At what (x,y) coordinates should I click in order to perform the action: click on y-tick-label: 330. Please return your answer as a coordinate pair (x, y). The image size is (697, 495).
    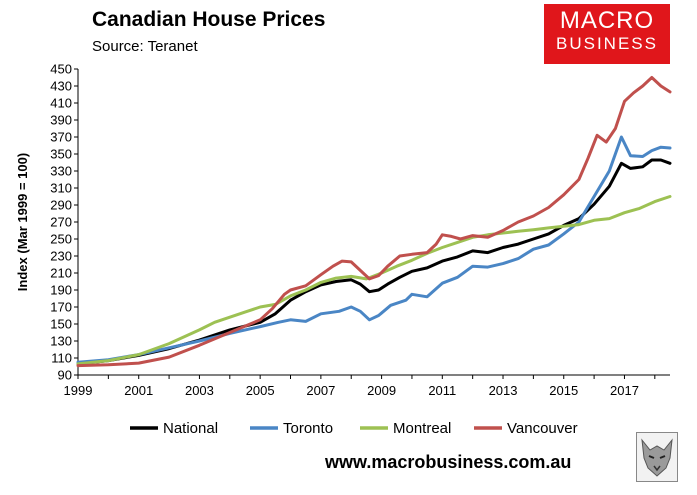
    Looking at the image, I should click on (61, 171).